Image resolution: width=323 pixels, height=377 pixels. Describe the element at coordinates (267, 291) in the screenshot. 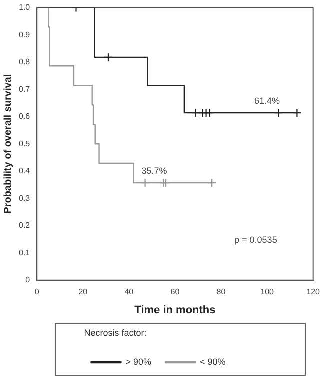

I see `x-tick-label: 100` at that location.